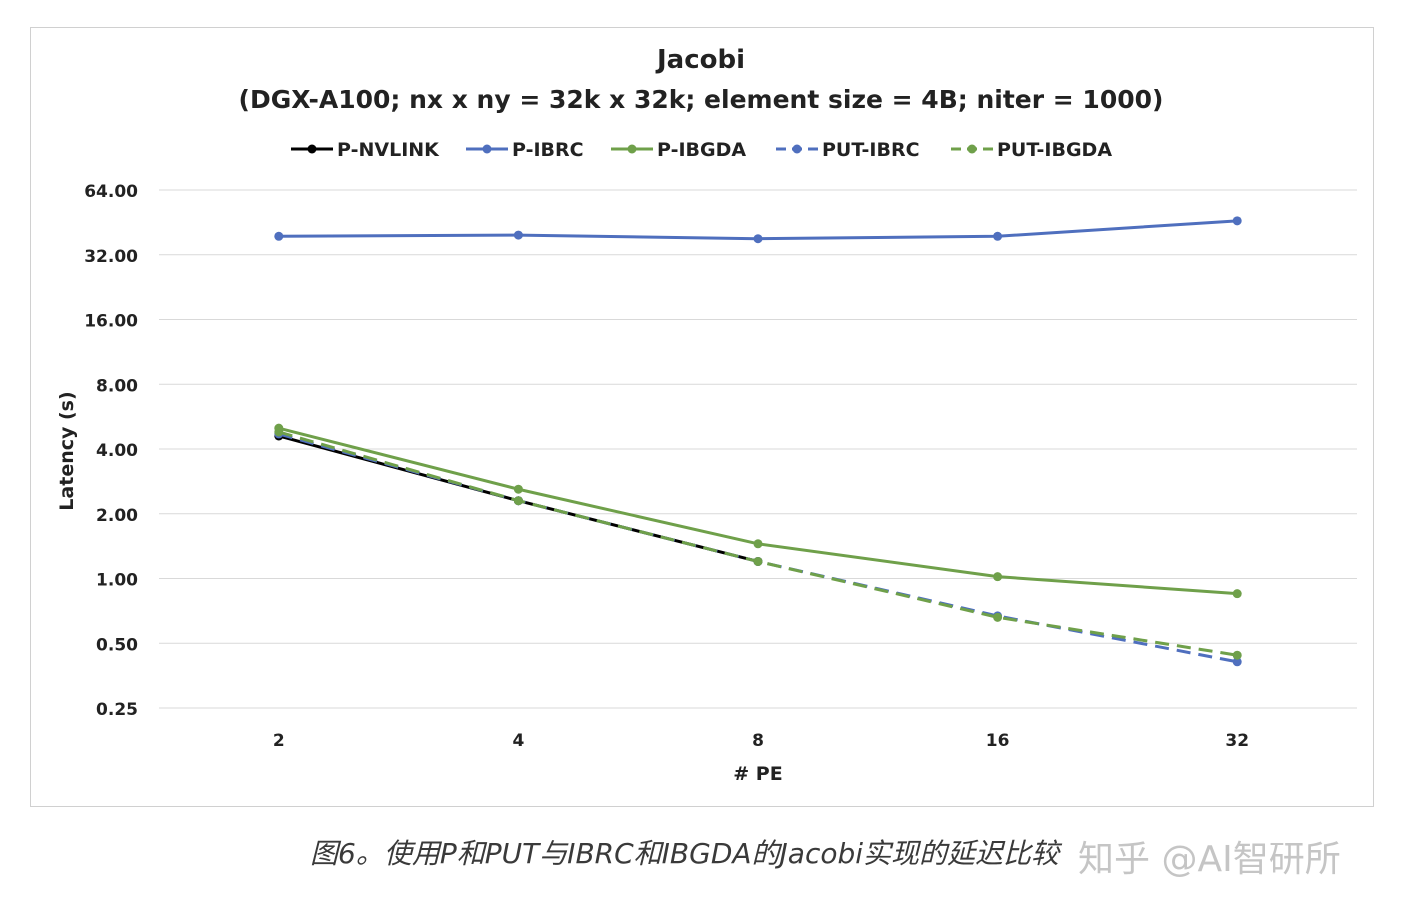 Image resolution: width=1414 pixels, height=908 pixels. I want to click on legend: P-NVLINK P-IBRC P-IBGDA PUT-IBRC PUT-IBGDA, so click(701, 150).